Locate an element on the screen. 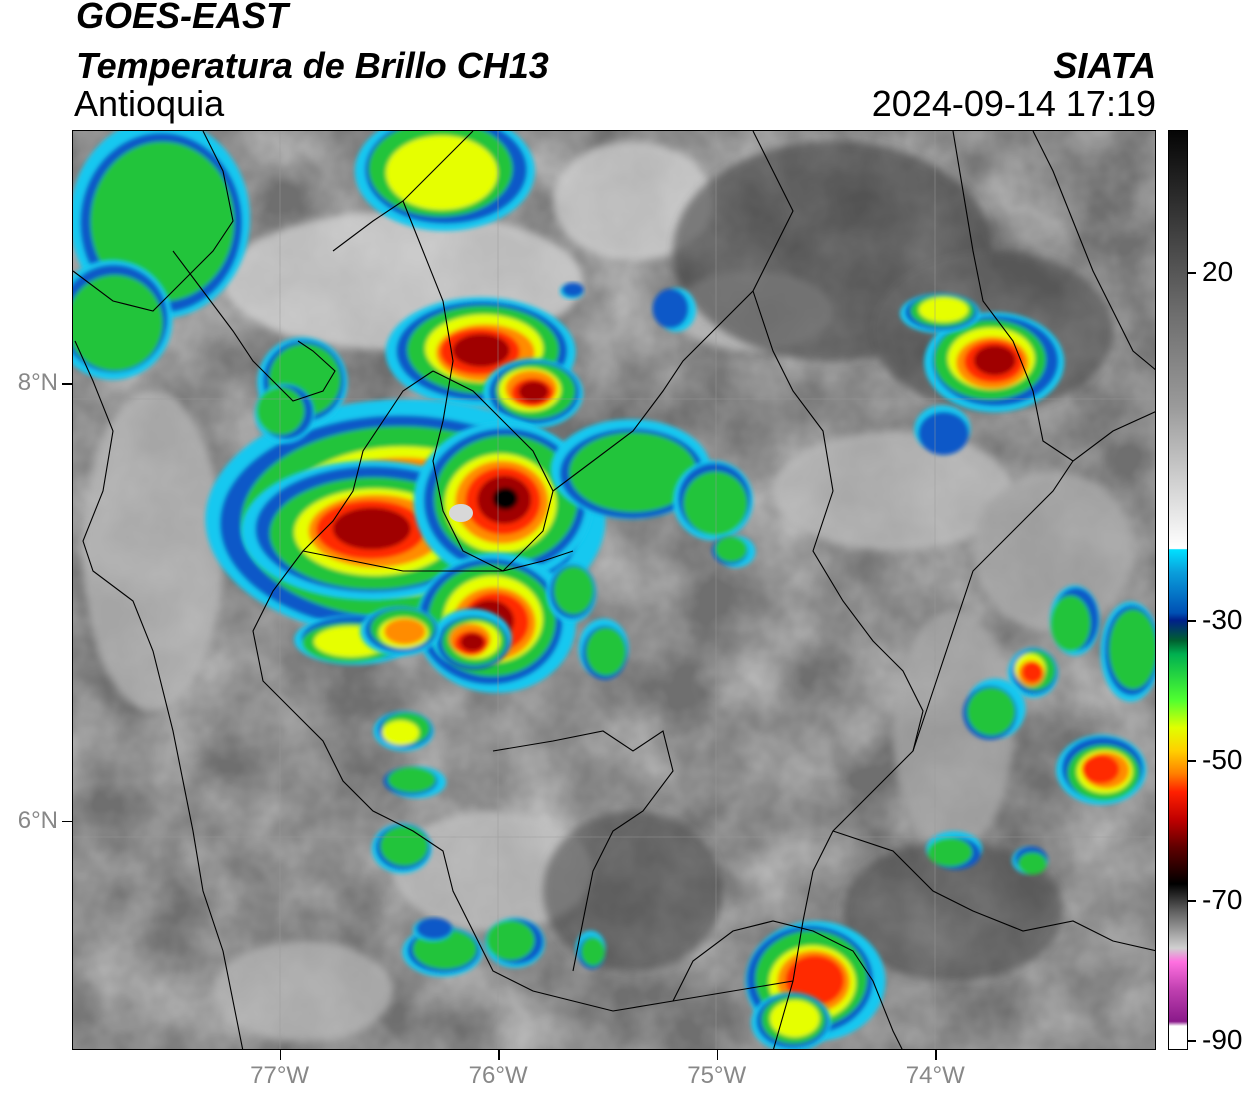 Image resolution: width=1252 pixels, height=1099 pixels. boundary-panama is located at coordinates (153, 221).